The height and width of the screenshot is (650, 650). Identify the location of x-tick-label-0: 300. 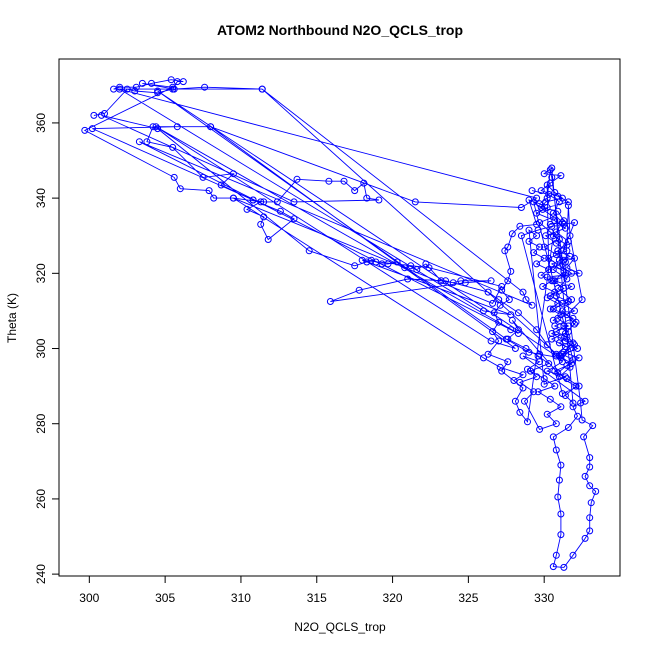
(89, 598).